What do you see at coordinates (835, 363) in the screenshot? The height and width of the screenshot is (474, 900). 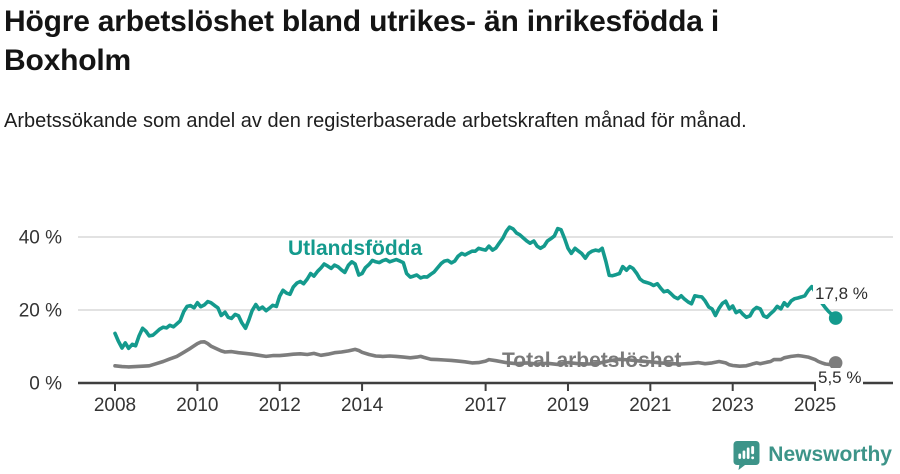 I see `series-end-dot-total` at bounding box center [835, 363].